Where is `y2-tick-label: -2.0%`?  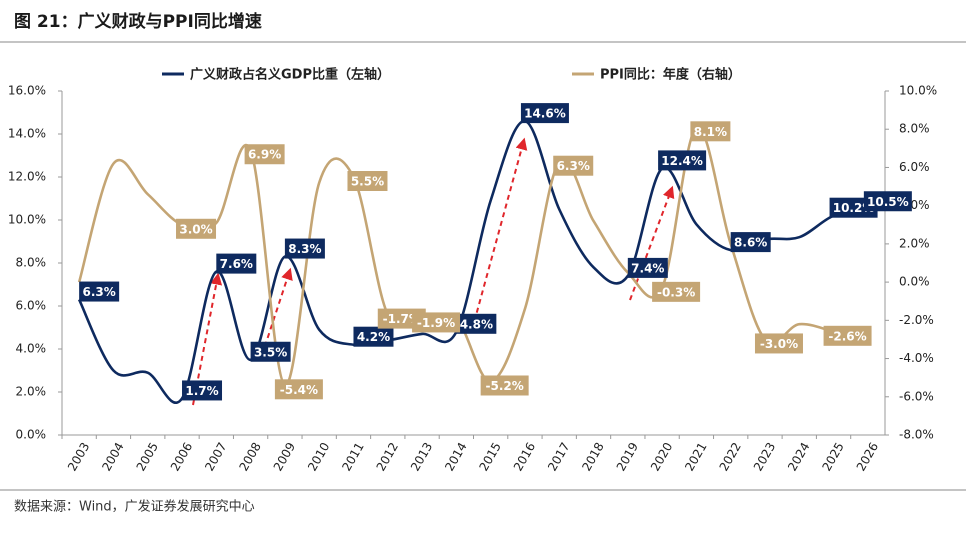
y2-tick-label: -2.0% is located at coordinates (916, 320).